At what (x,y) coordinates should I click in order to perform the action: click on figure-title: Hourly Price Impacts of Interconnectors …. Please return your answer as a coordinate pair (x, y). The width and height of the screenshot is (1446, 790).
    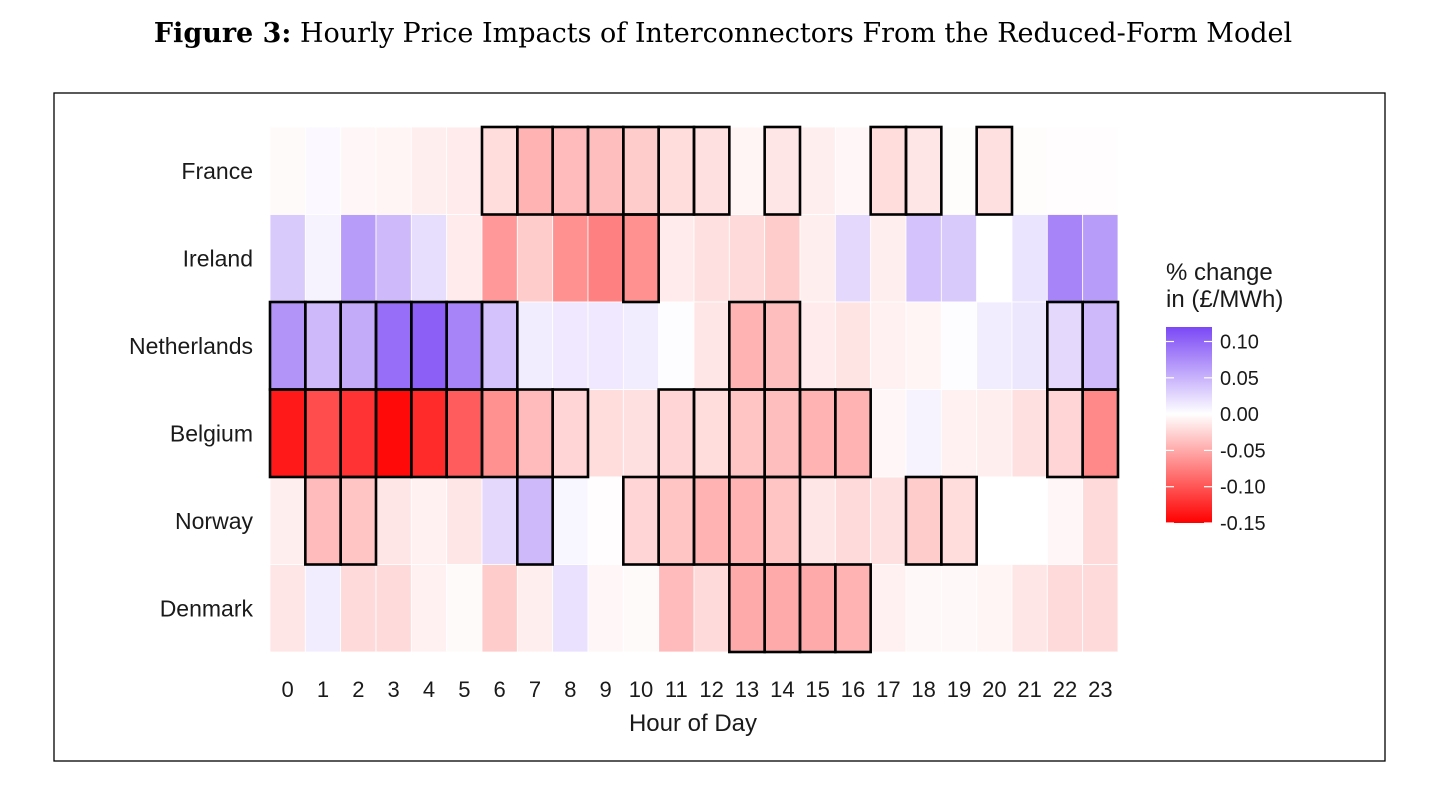
    Looking at the image, I should click on (796, 33).